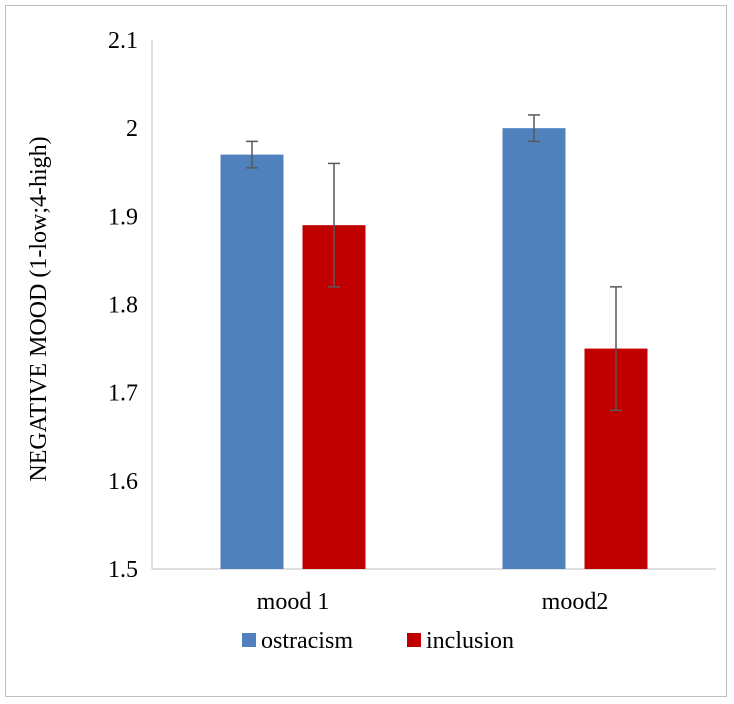  I want to click on y-tick-label: 1.6, so click(123, 482).